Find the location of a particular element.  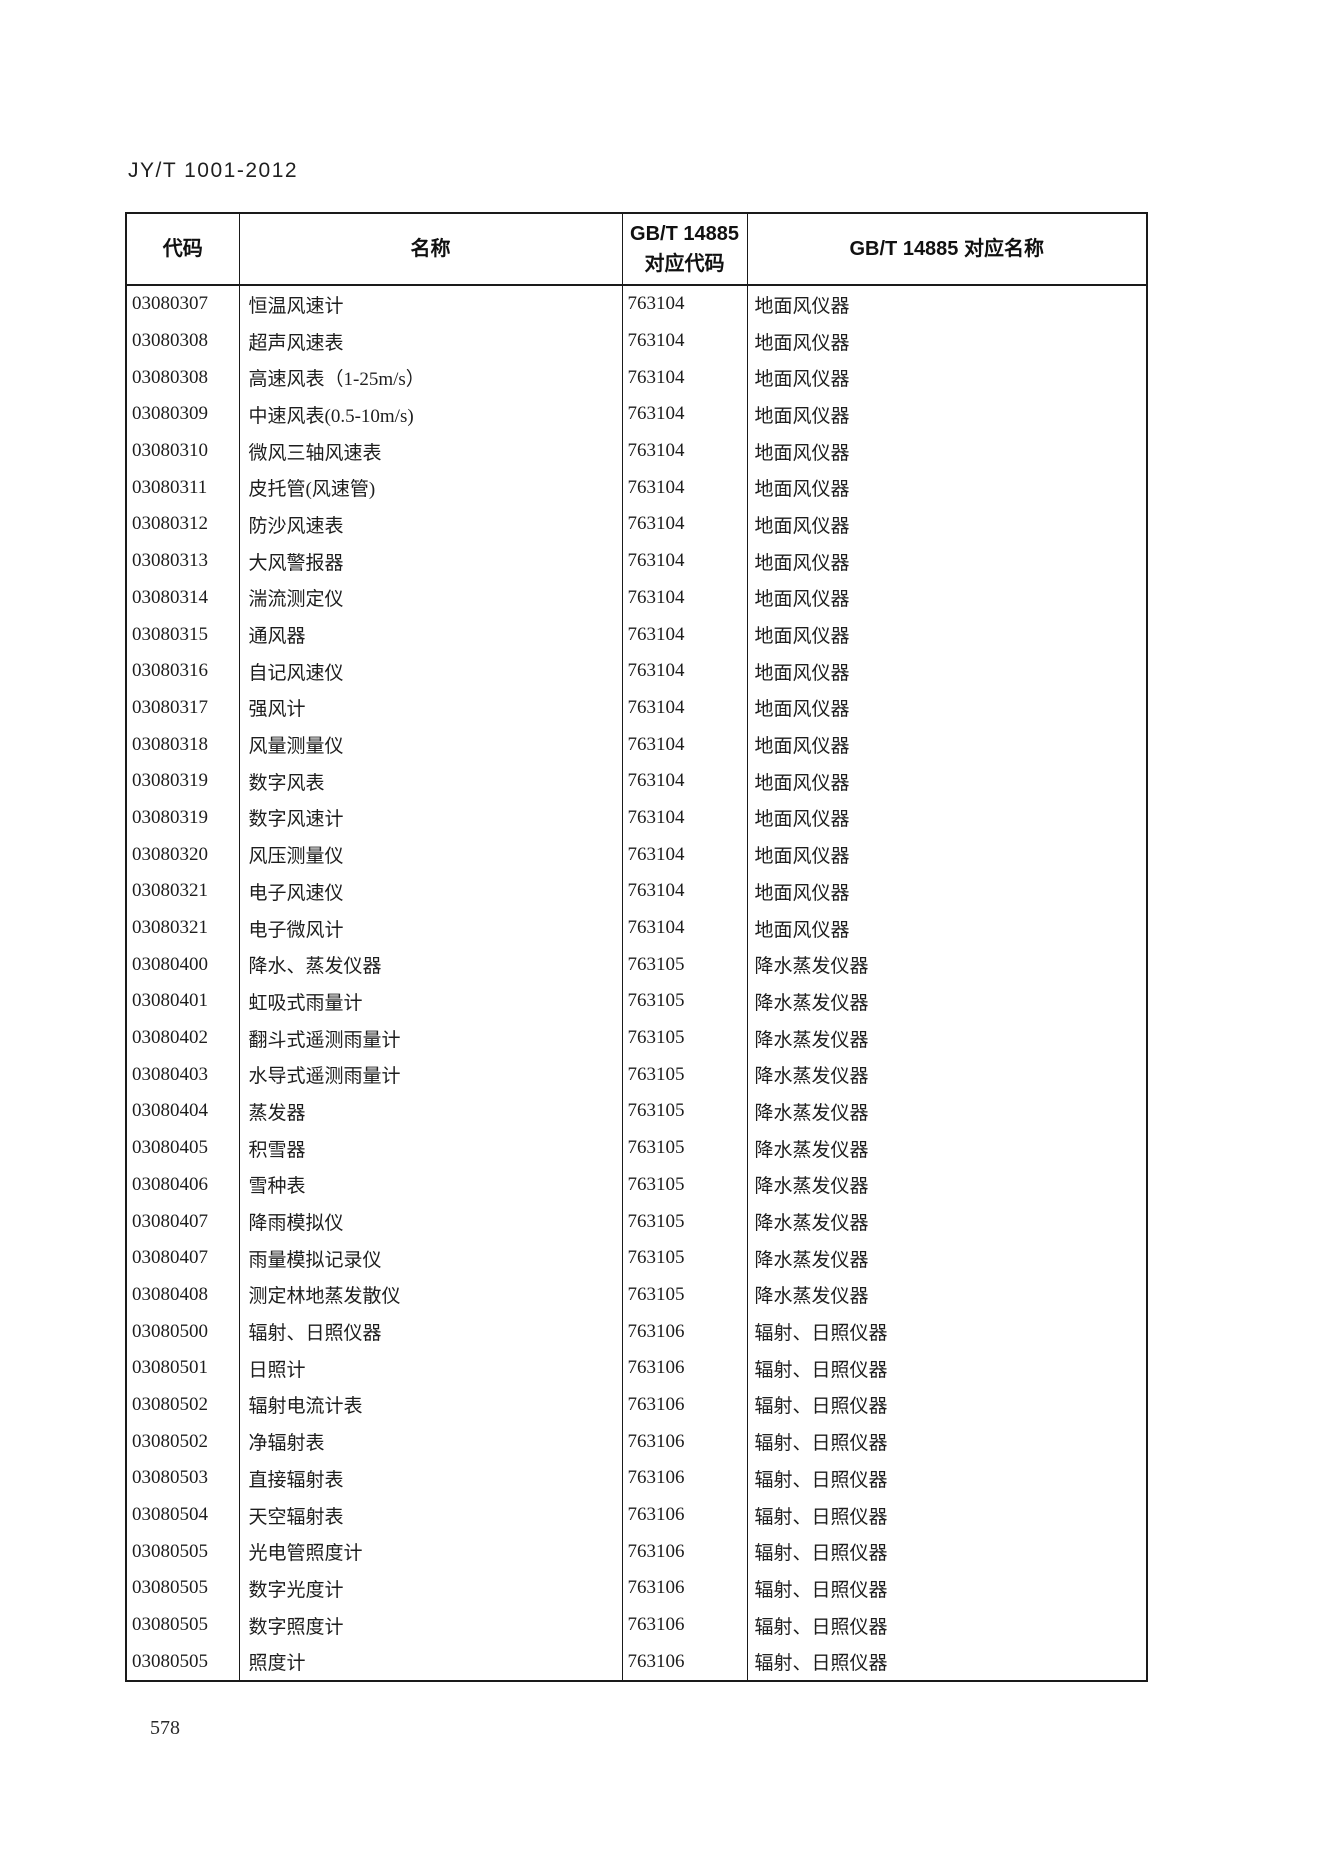

name-cell: 数字风速计 is located at coordinates (430, 818).